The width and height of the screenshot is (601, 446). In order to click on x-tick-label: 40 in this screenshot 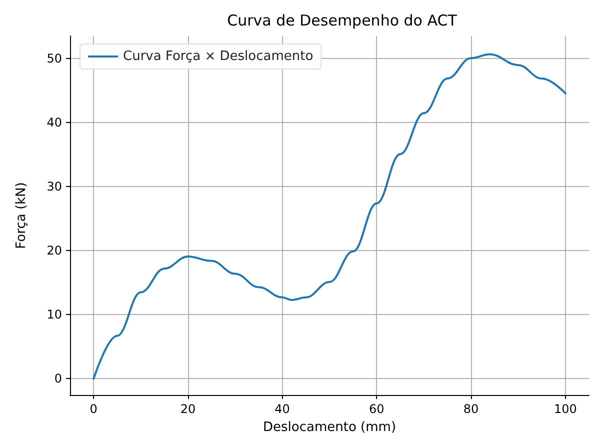, I will do `click(282, 409)`.